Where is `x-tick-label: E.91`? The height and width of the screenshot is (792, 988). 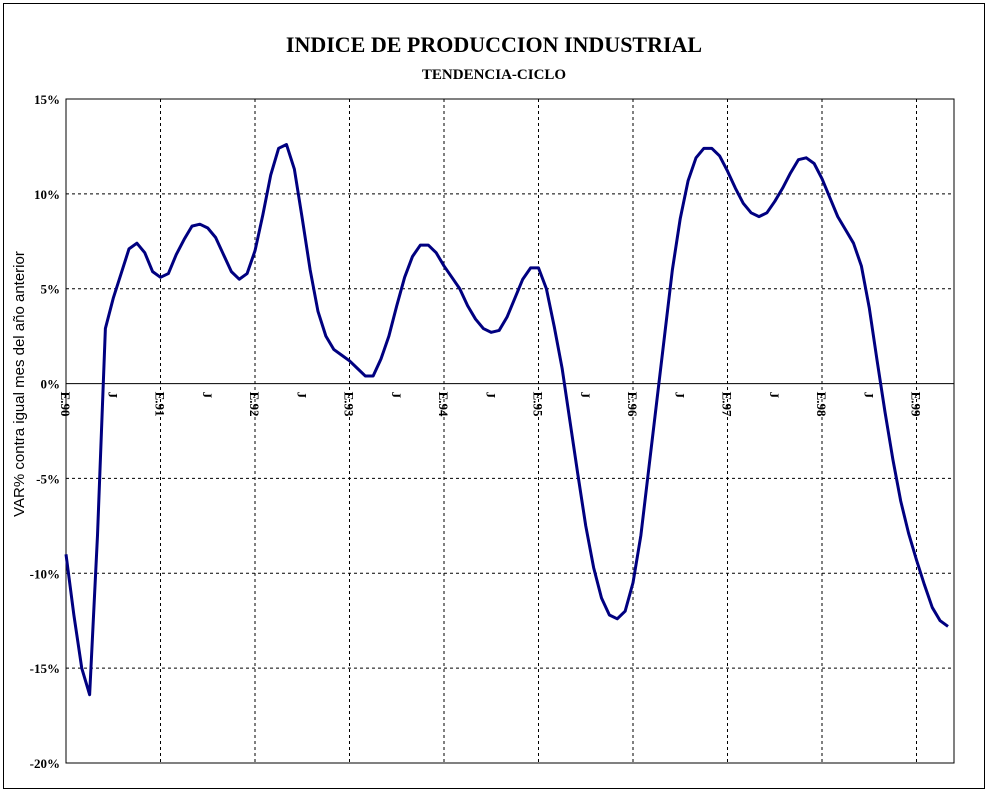
x-tick-label: E.91 is located at coordinates (160, 404).